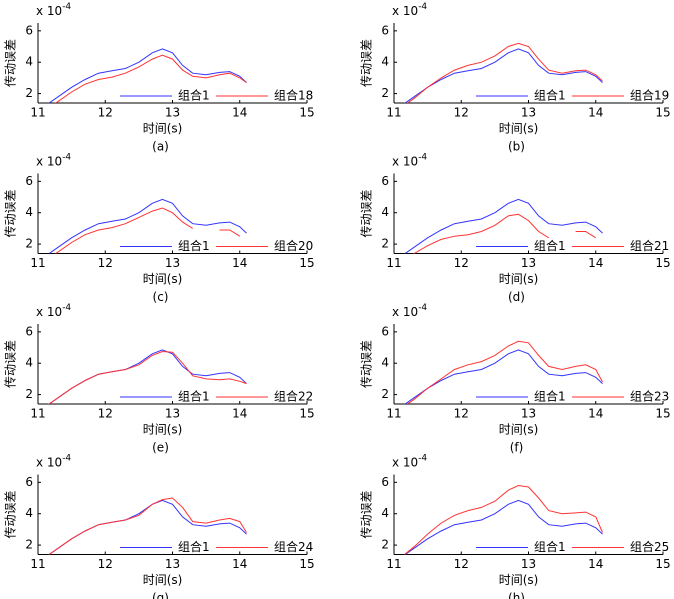  I want to click on legend-label: 组合24, so click(293, 546).